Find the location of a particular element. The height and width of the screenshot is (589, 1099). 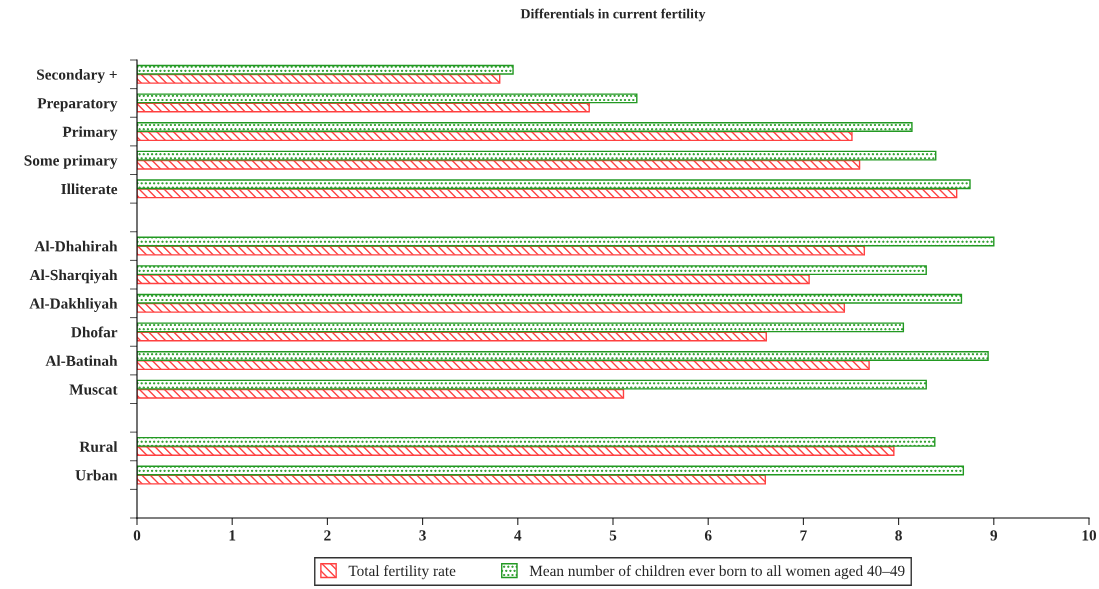

y-tick-label: Al-Dakhliyah is located at coordinates (73, 305).